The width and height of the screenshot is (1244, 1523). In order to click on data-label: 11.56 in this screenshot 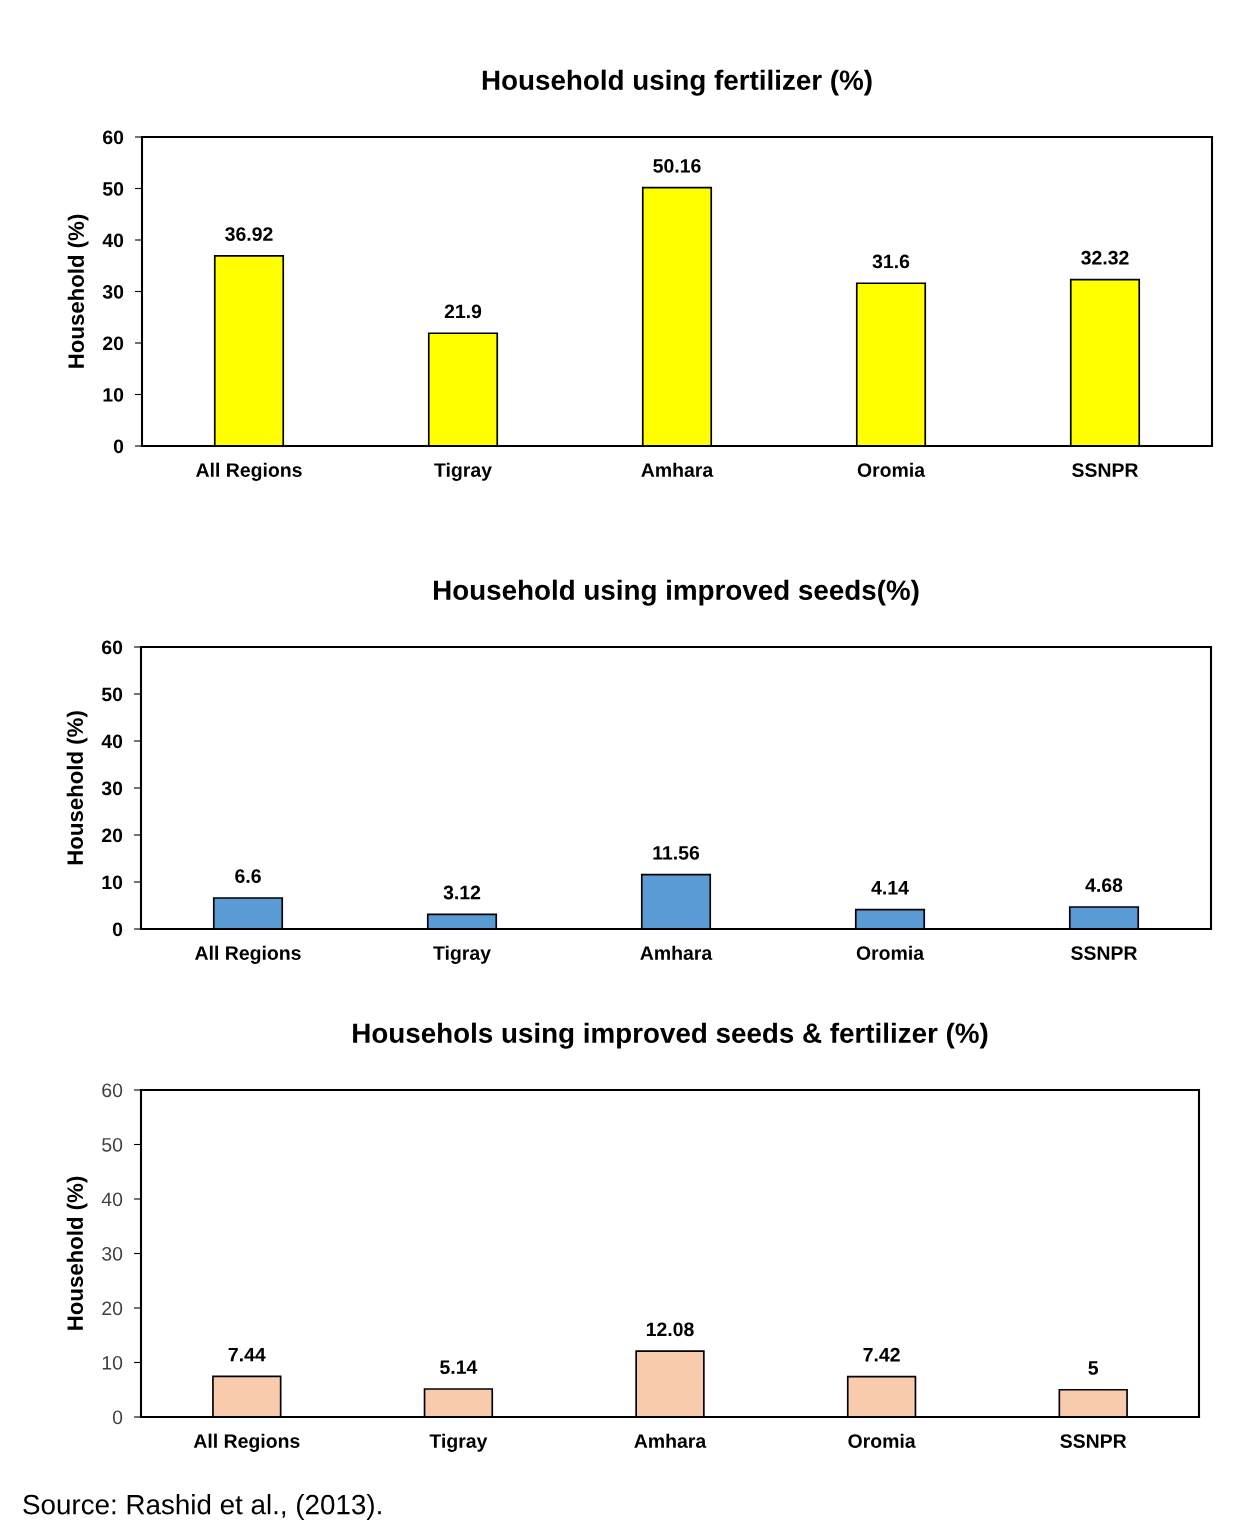, I will do `click(676, 852)`.